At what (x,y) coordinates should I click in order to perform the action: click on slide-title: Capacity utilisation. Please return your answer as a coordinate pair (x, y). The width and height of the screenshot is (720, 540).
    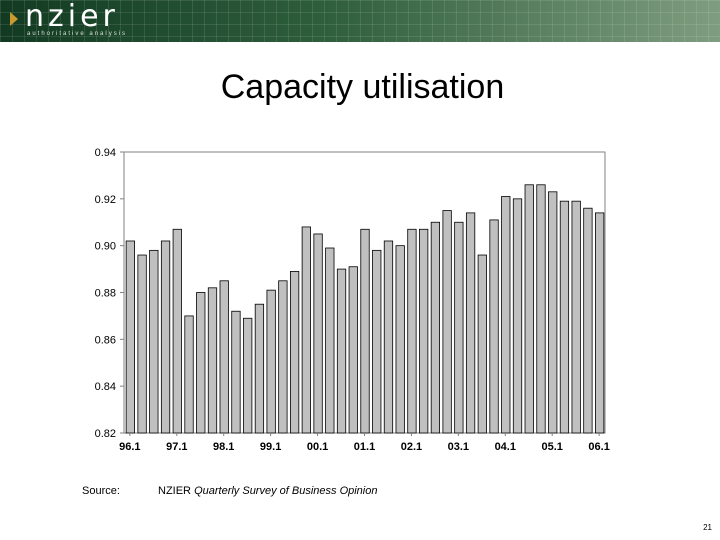
    Looking at the image, I should click on (362, 87).